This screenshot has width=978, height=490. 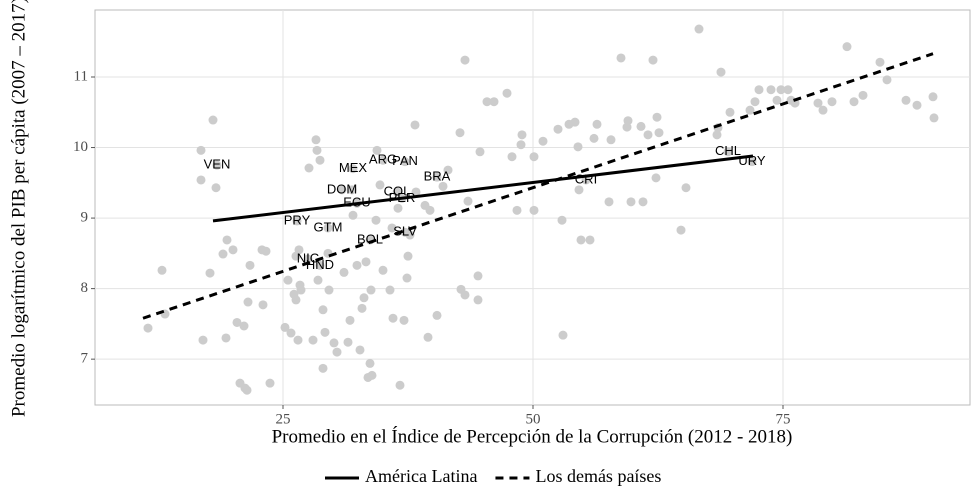 What do you see at coordinates (297, 219) in the screenshot?
I see `country-label: PRY` at bounding box center [297, 219].